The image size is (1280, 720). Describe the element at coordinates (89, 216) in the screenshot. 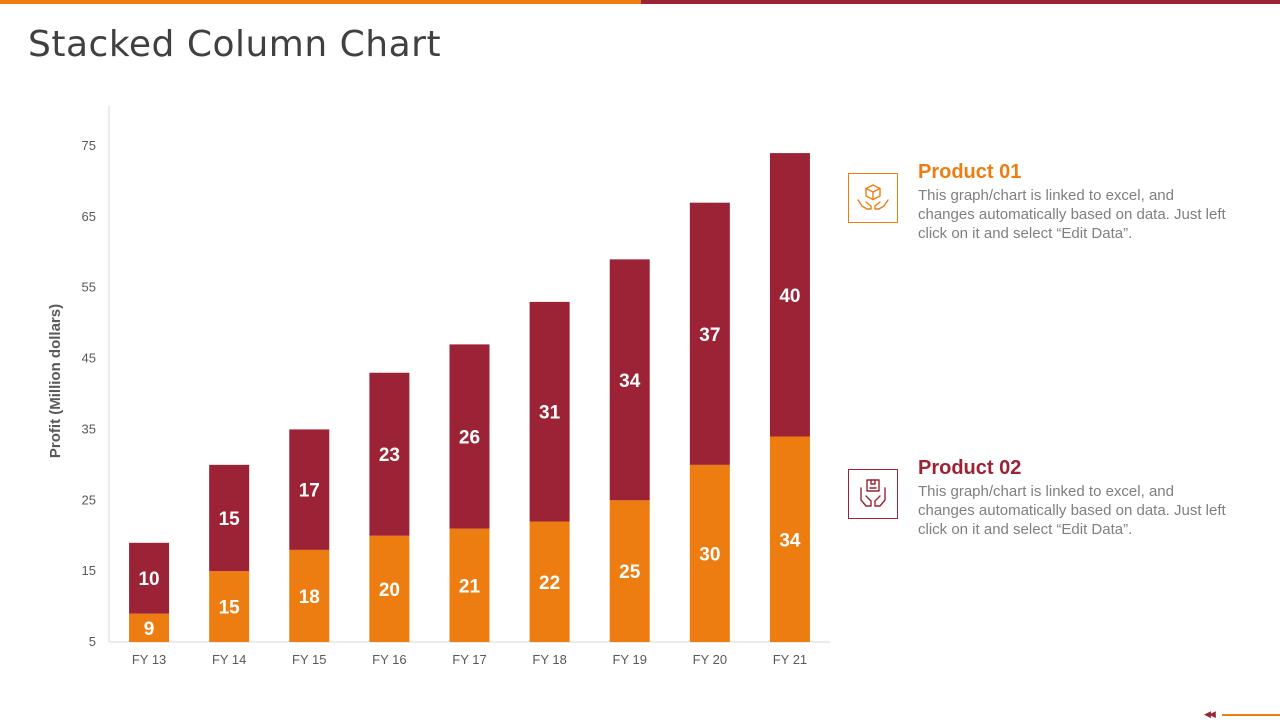

I see `y-tick-label: 65` at that location.